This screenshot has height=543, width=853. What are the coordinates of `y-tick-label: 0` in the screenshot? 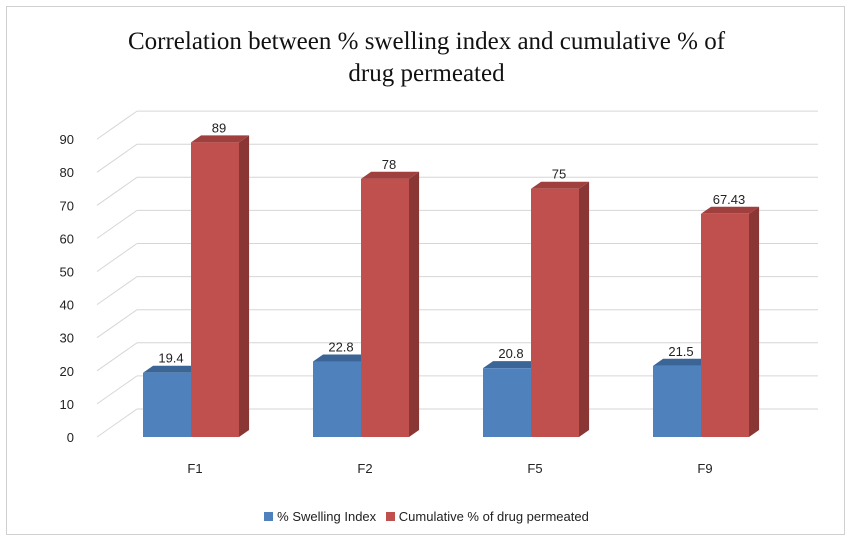 It's located at (70, 437).